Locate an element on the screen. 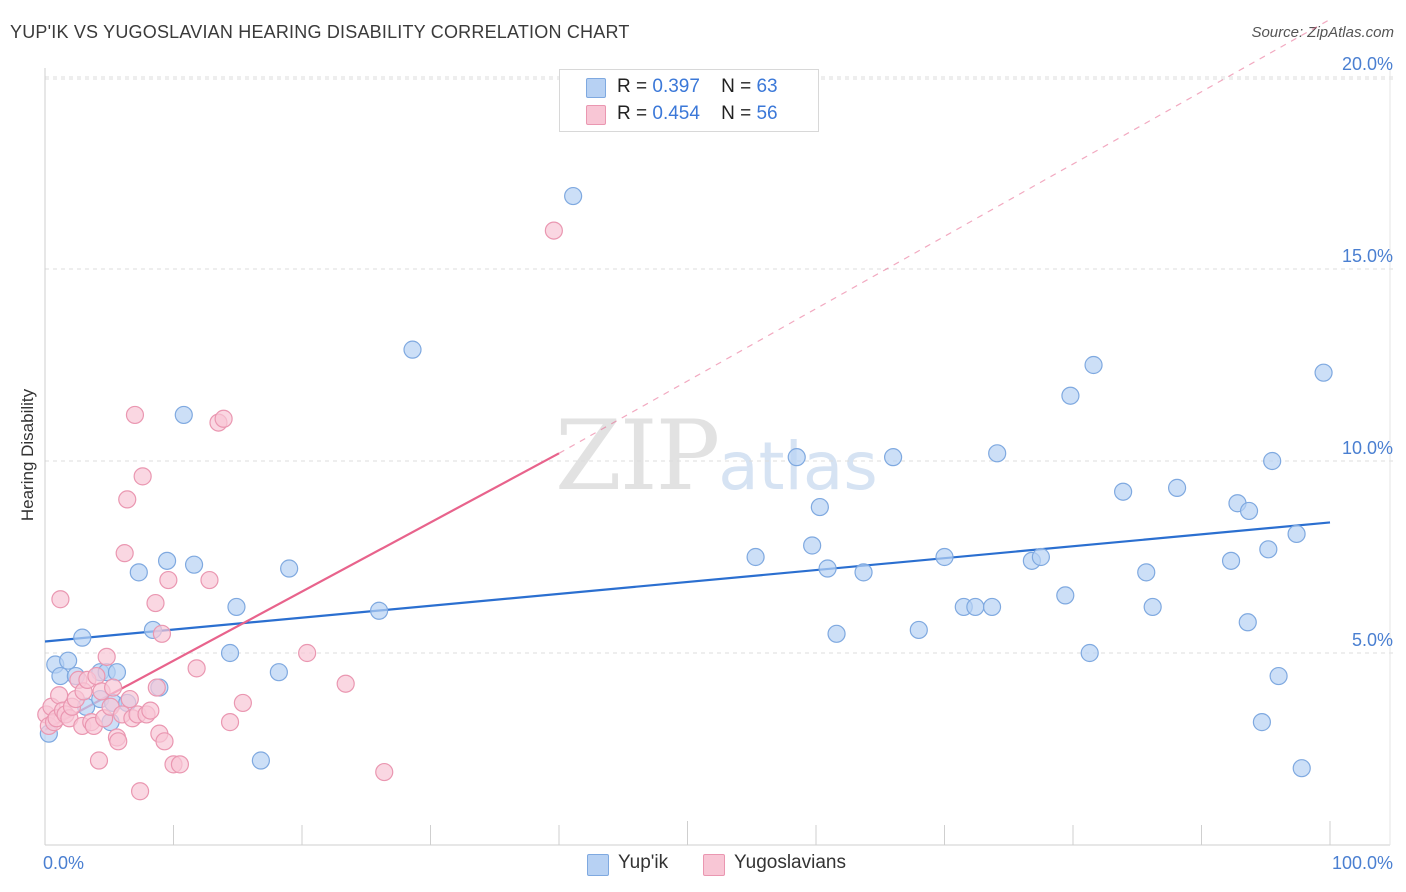 The image size is (1406, 892). zipatlas-watermark: ZIPatlas is located at coordinates (716, 456).